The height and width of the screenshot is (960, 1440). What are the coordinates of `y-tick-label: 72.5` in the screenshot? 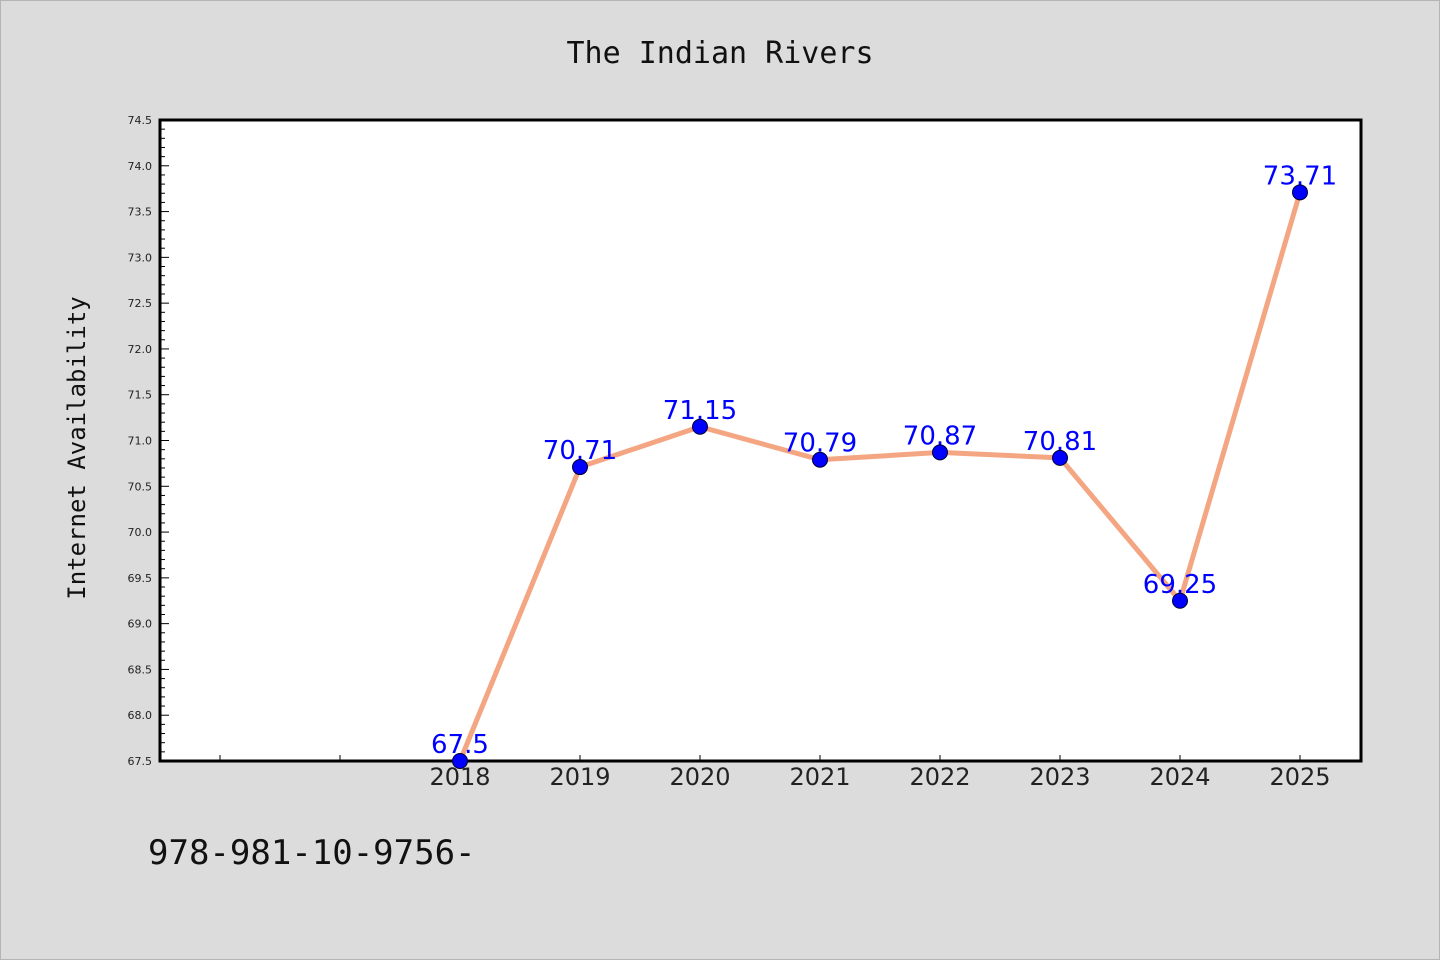 It's located at (140, 303).